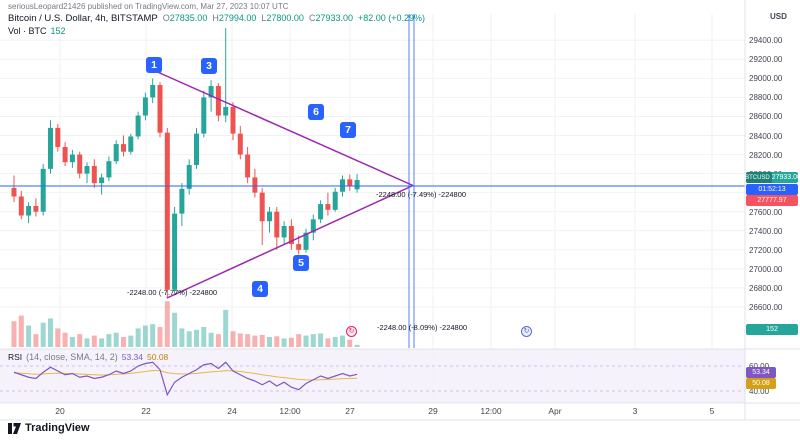  I want to click on symbol-title: Bitcoin / U.S. Dollar, 4h, BITSTAMP, so click(83, 18).